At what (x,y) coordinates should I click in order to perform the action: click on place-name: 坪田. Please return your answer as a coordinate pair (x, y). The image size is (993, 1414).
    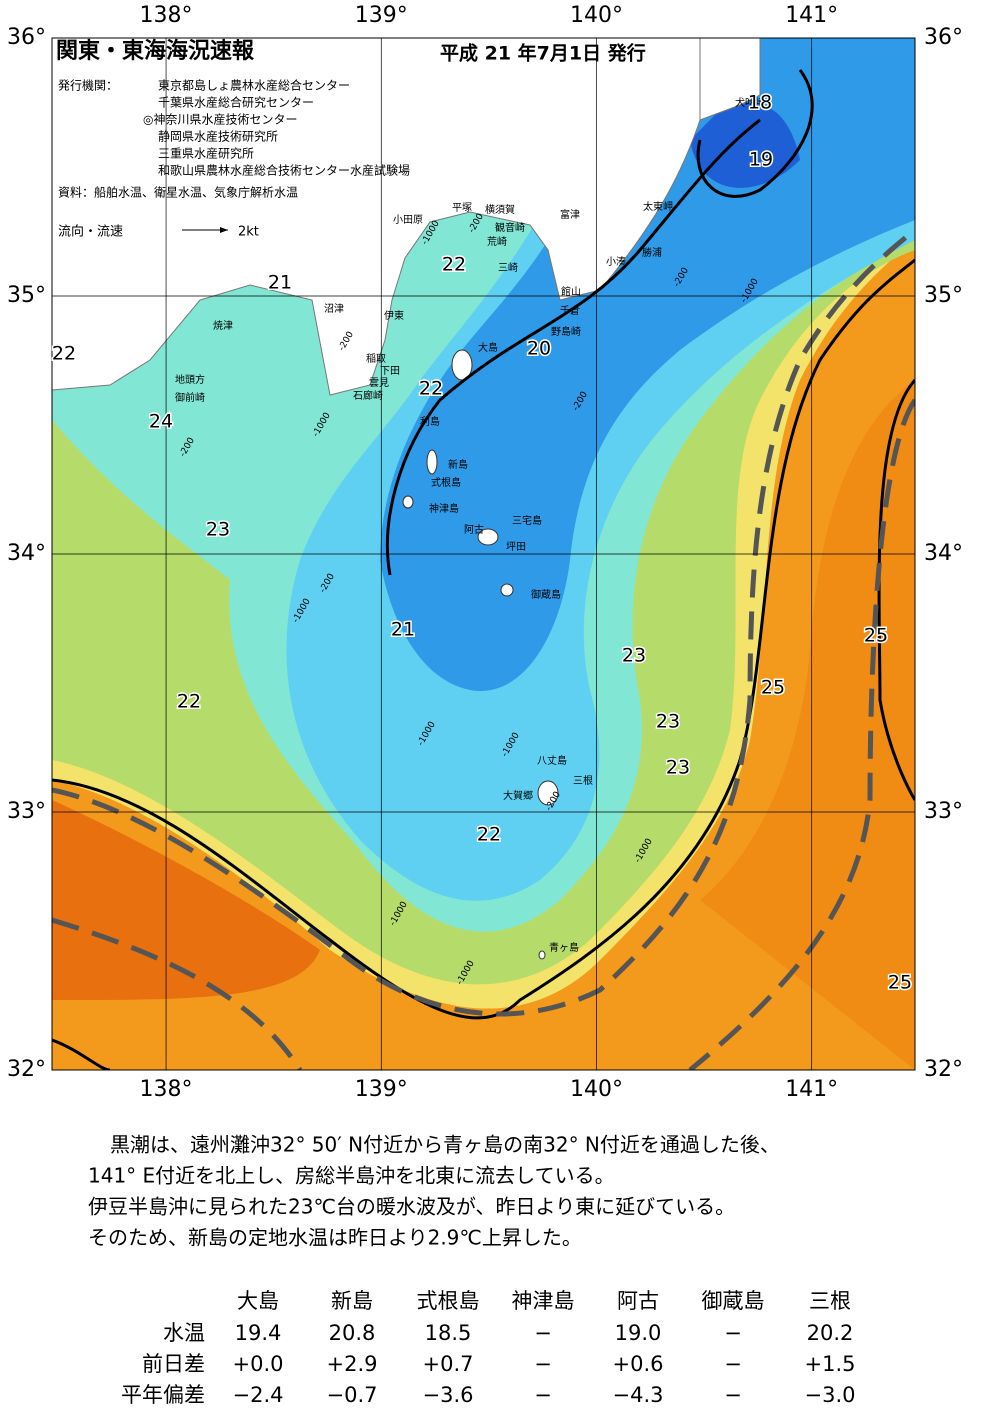
    Looking at the image, I should click on (516, 546).